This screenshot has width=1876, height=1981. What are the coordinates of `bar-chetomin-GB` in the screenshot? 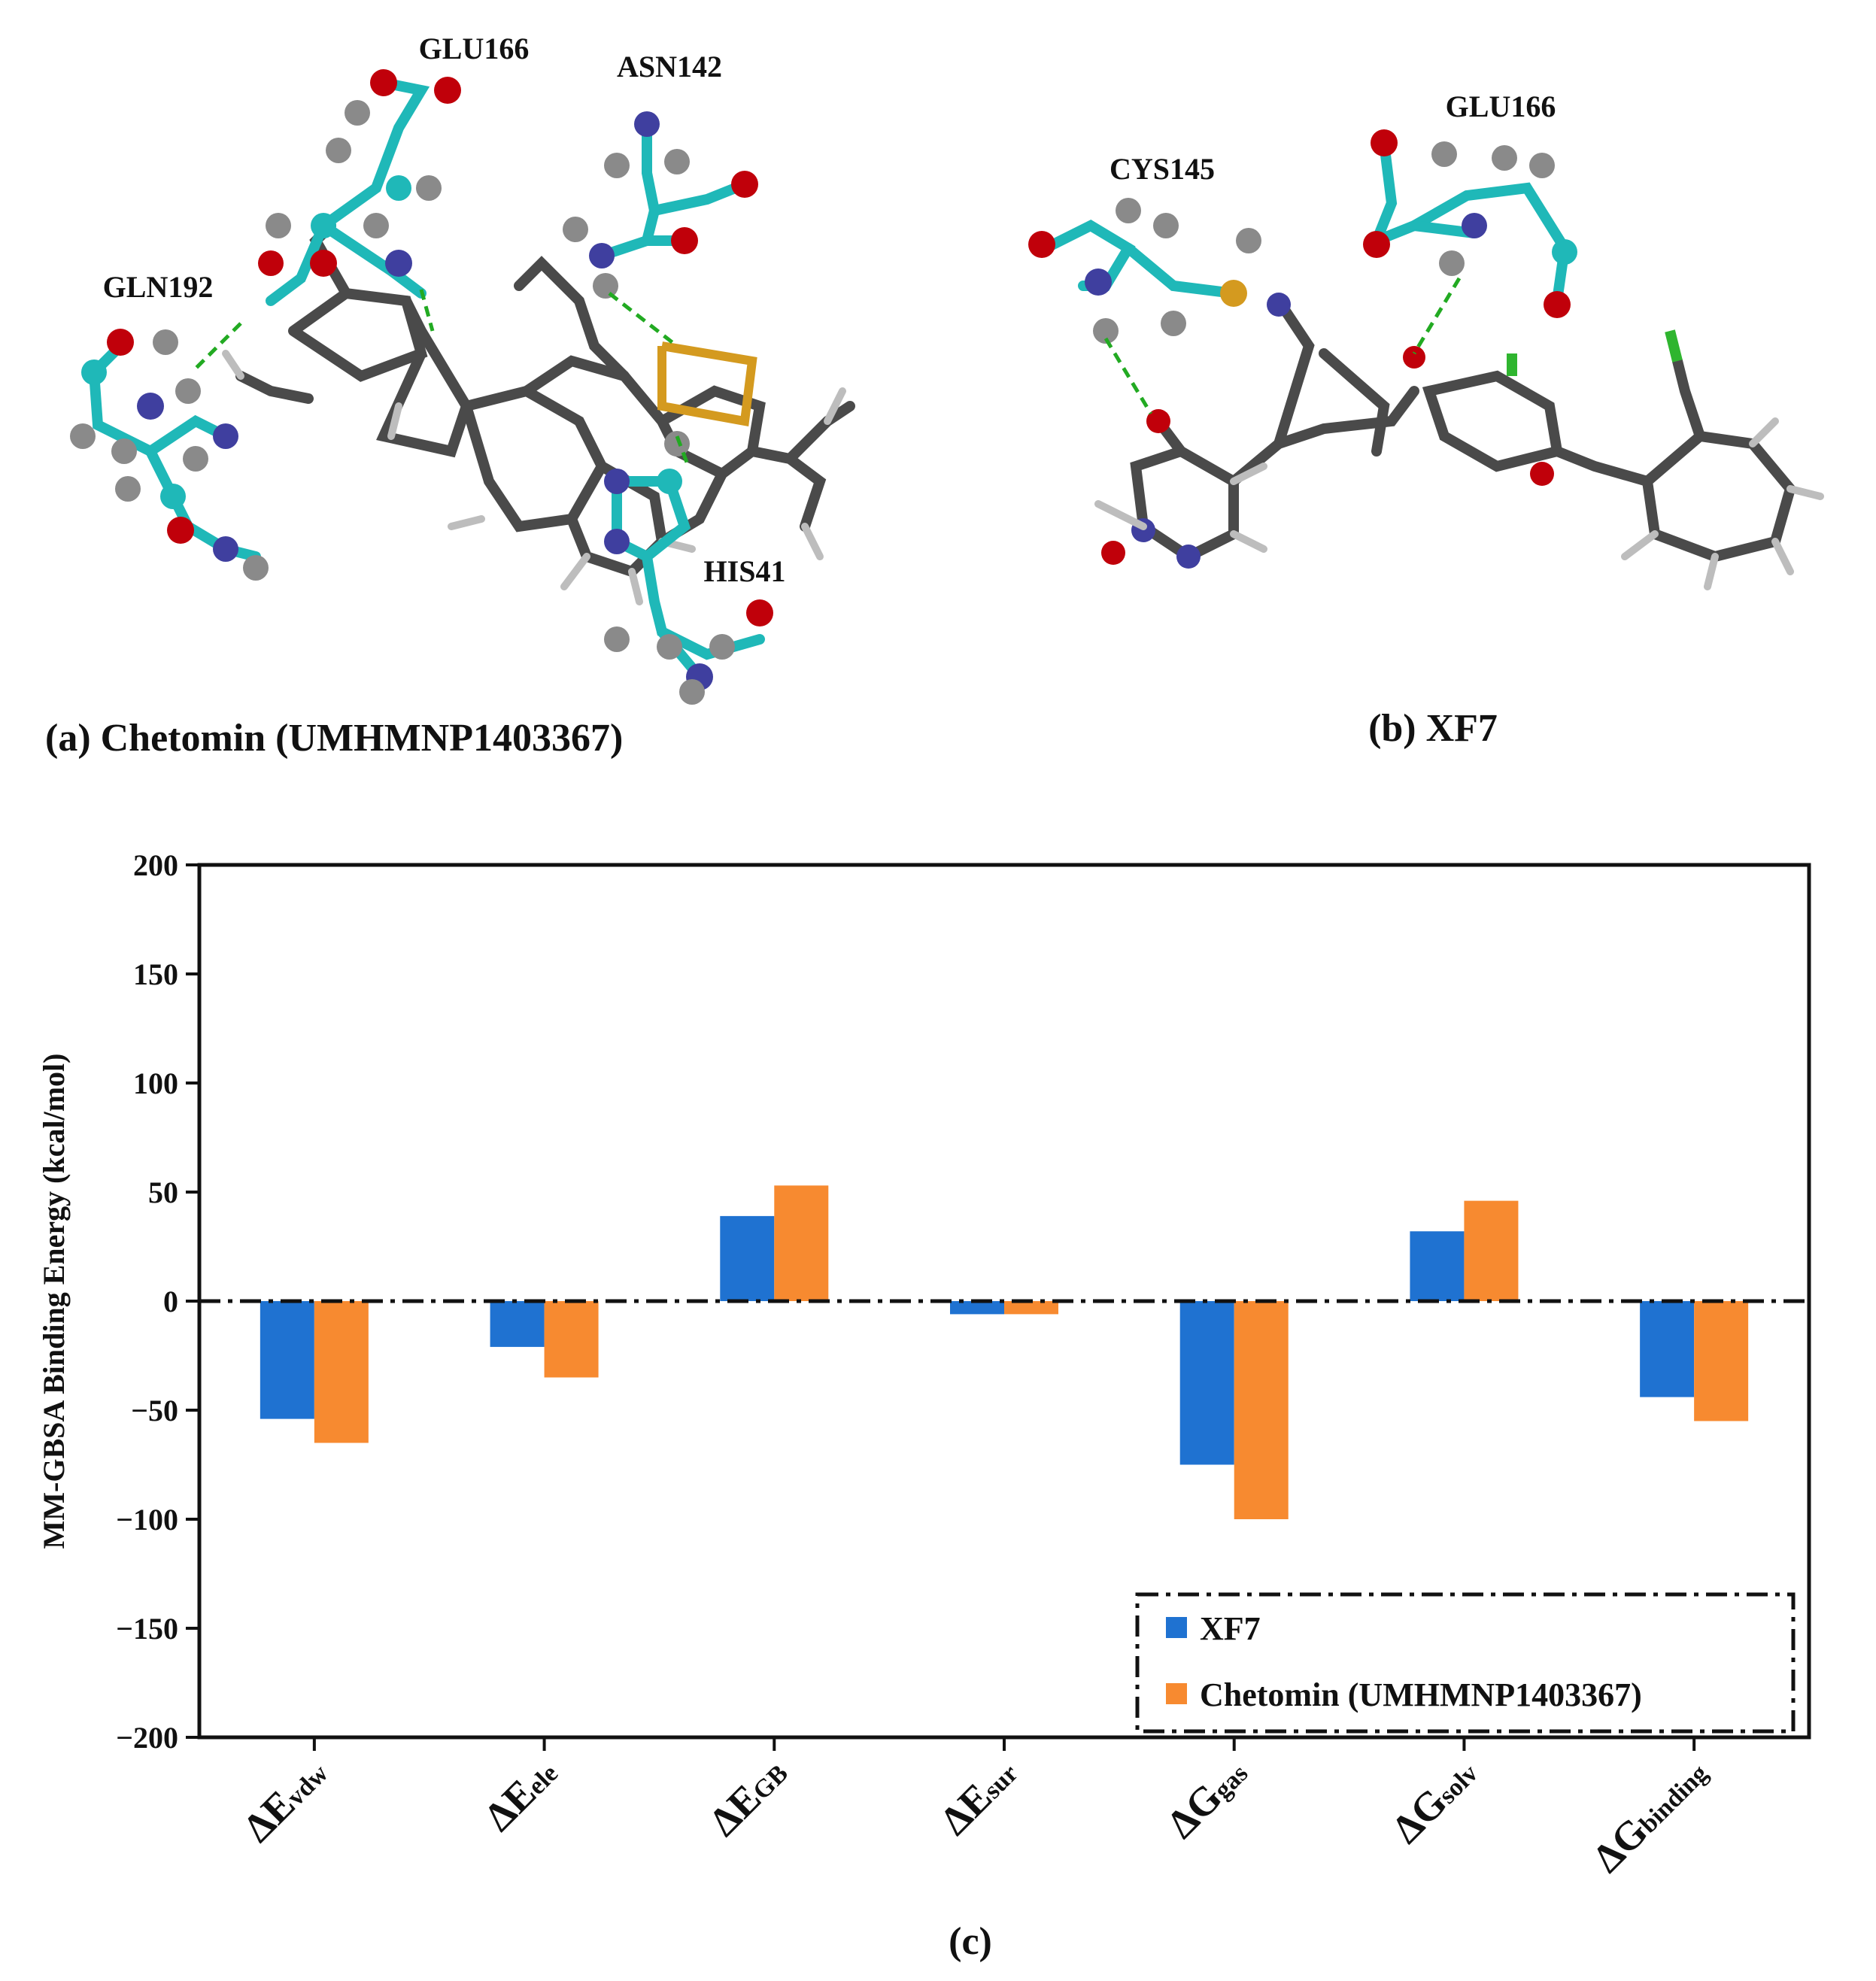 It's located at (801, 1243).